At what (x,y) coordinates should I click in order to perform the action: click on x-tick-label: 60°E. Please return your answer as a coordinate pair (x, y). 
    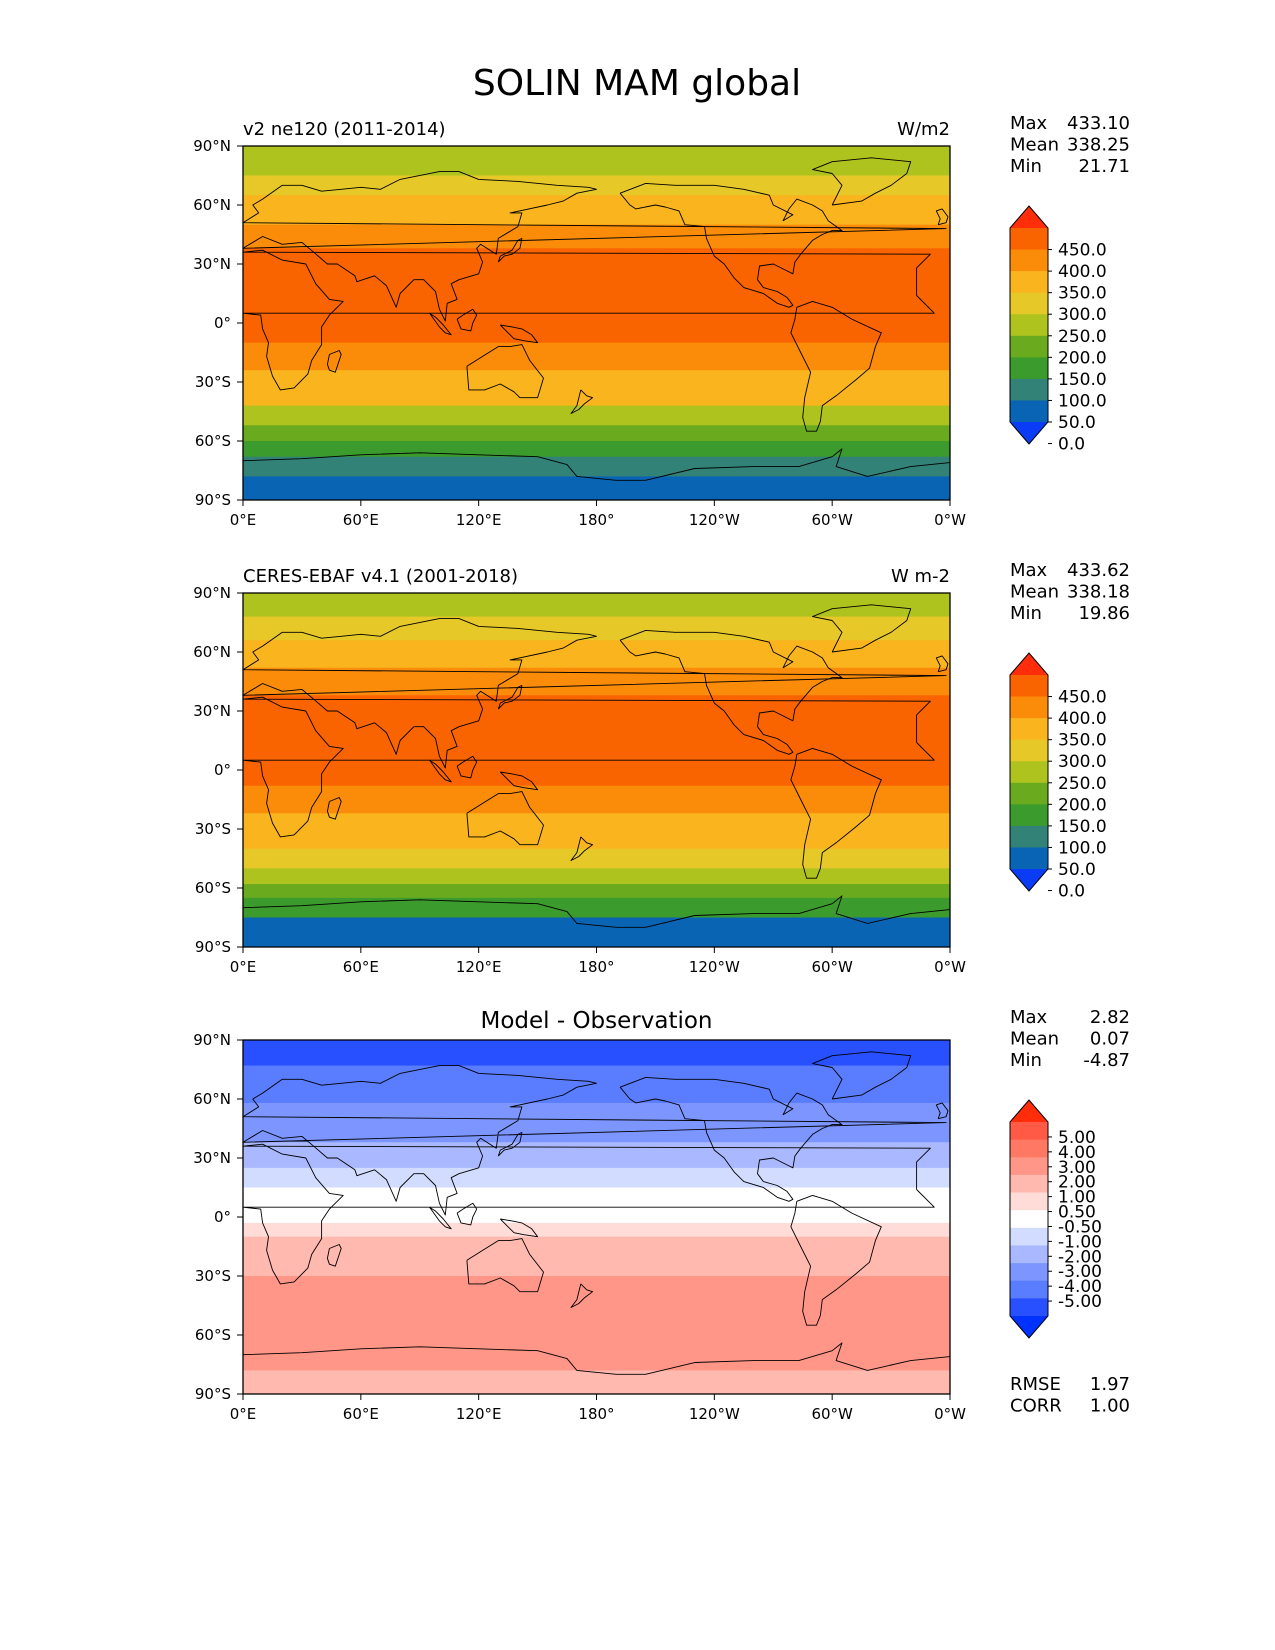
    Looking at the image, I should click on (361, 967).